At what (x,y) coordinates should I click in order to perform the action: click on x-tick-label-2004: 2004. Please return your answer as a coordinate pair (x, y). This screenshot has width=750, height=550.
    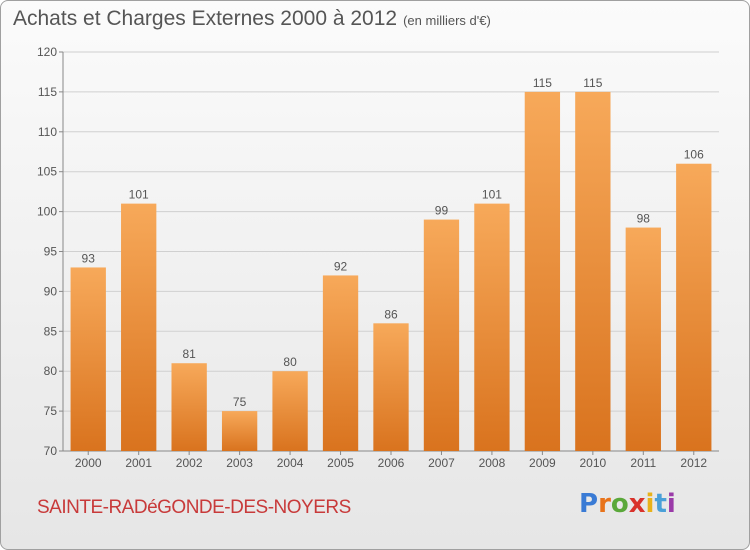
    Looking at the image, I should click on (290, 463).